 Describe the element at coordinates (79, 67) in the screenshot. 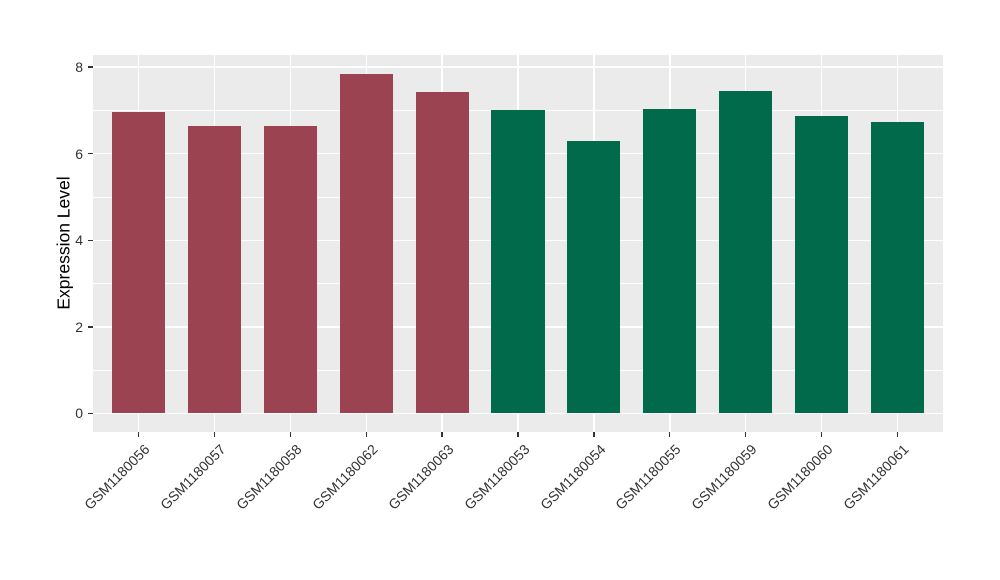

I see `y-tick-label: 8` at that location.